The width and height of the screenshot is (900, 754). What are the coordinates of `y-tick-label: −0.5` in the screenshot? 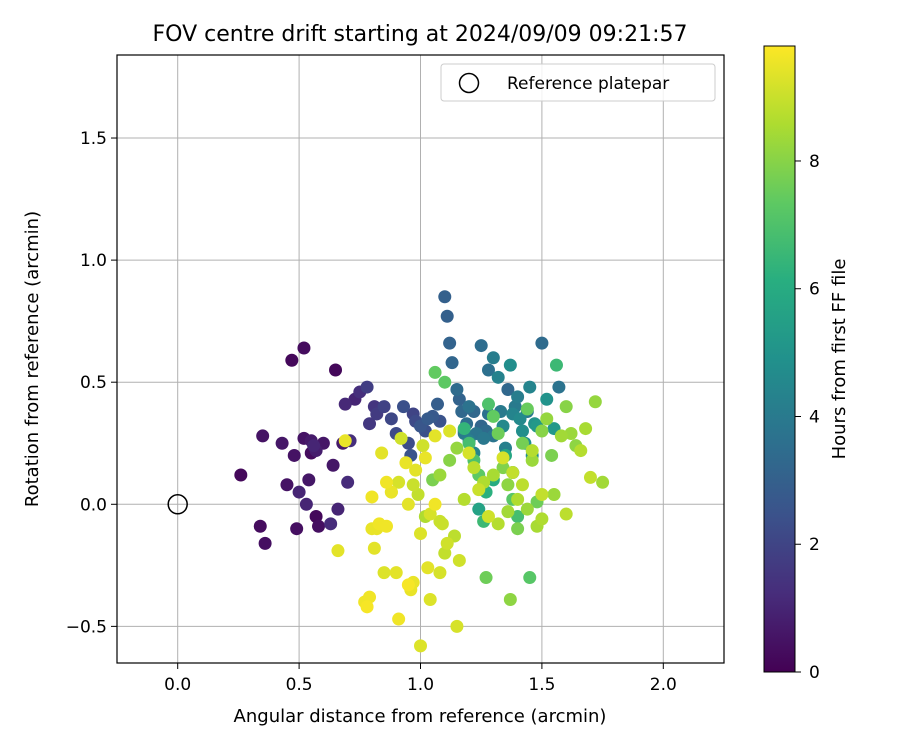 It's located at (86, 627).